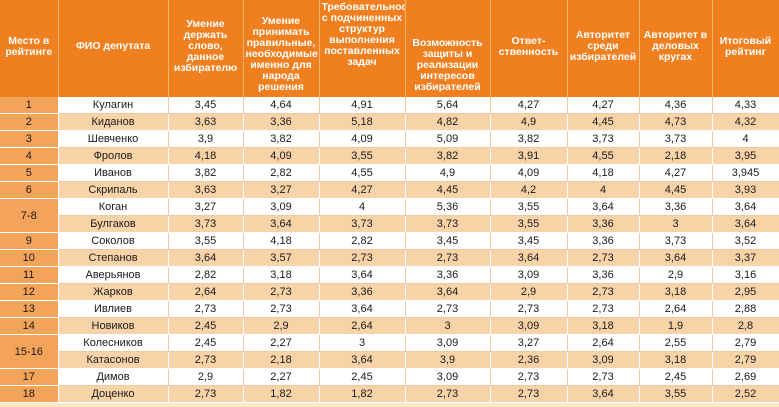 This screenshot has width=779, height=407. I want to click on decisions-cell: 2,82, so click(281, 173).